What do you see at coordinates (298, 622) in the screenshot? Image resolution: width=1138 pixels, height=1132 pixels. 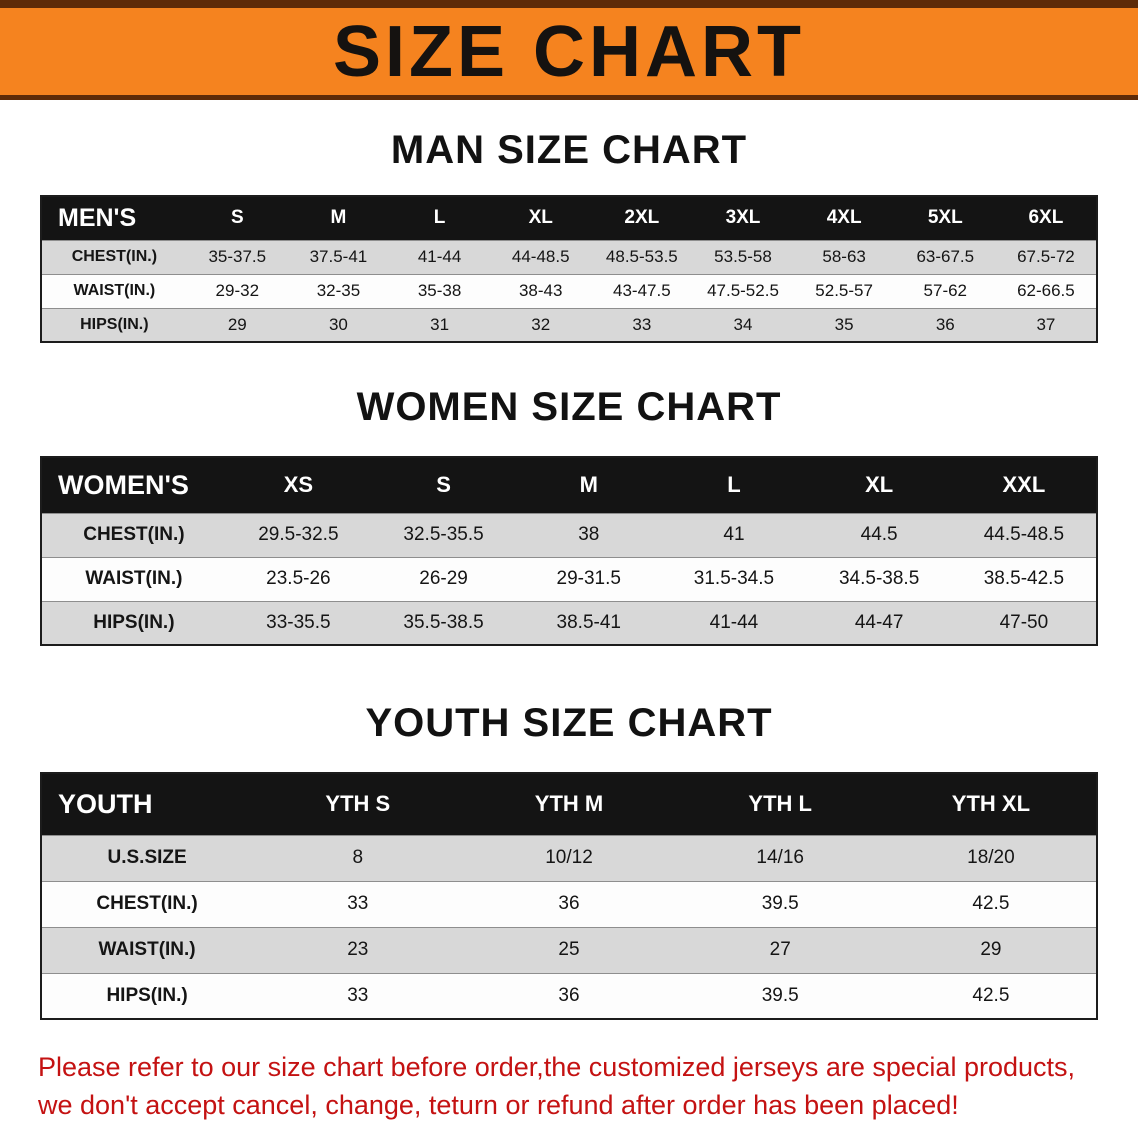 I see `measurement-value: 33-35.5` at bounding box center [298, 622].